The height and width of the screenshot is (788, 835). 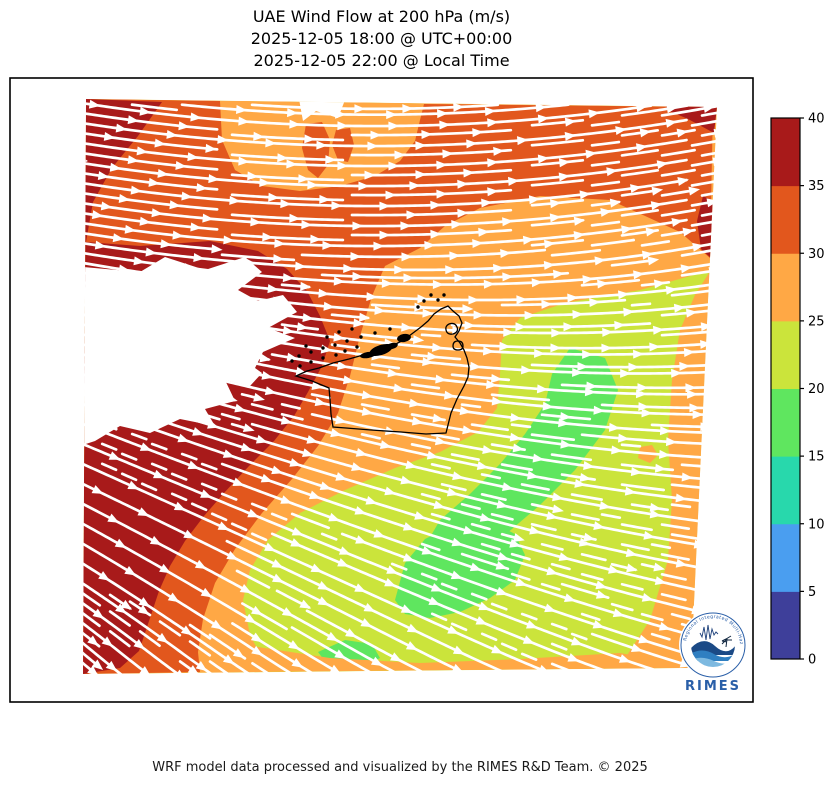 I want to click on plot-title-line1: UAE Wind Flow at 200 hPa (m/s), so click(x=381, y=16).